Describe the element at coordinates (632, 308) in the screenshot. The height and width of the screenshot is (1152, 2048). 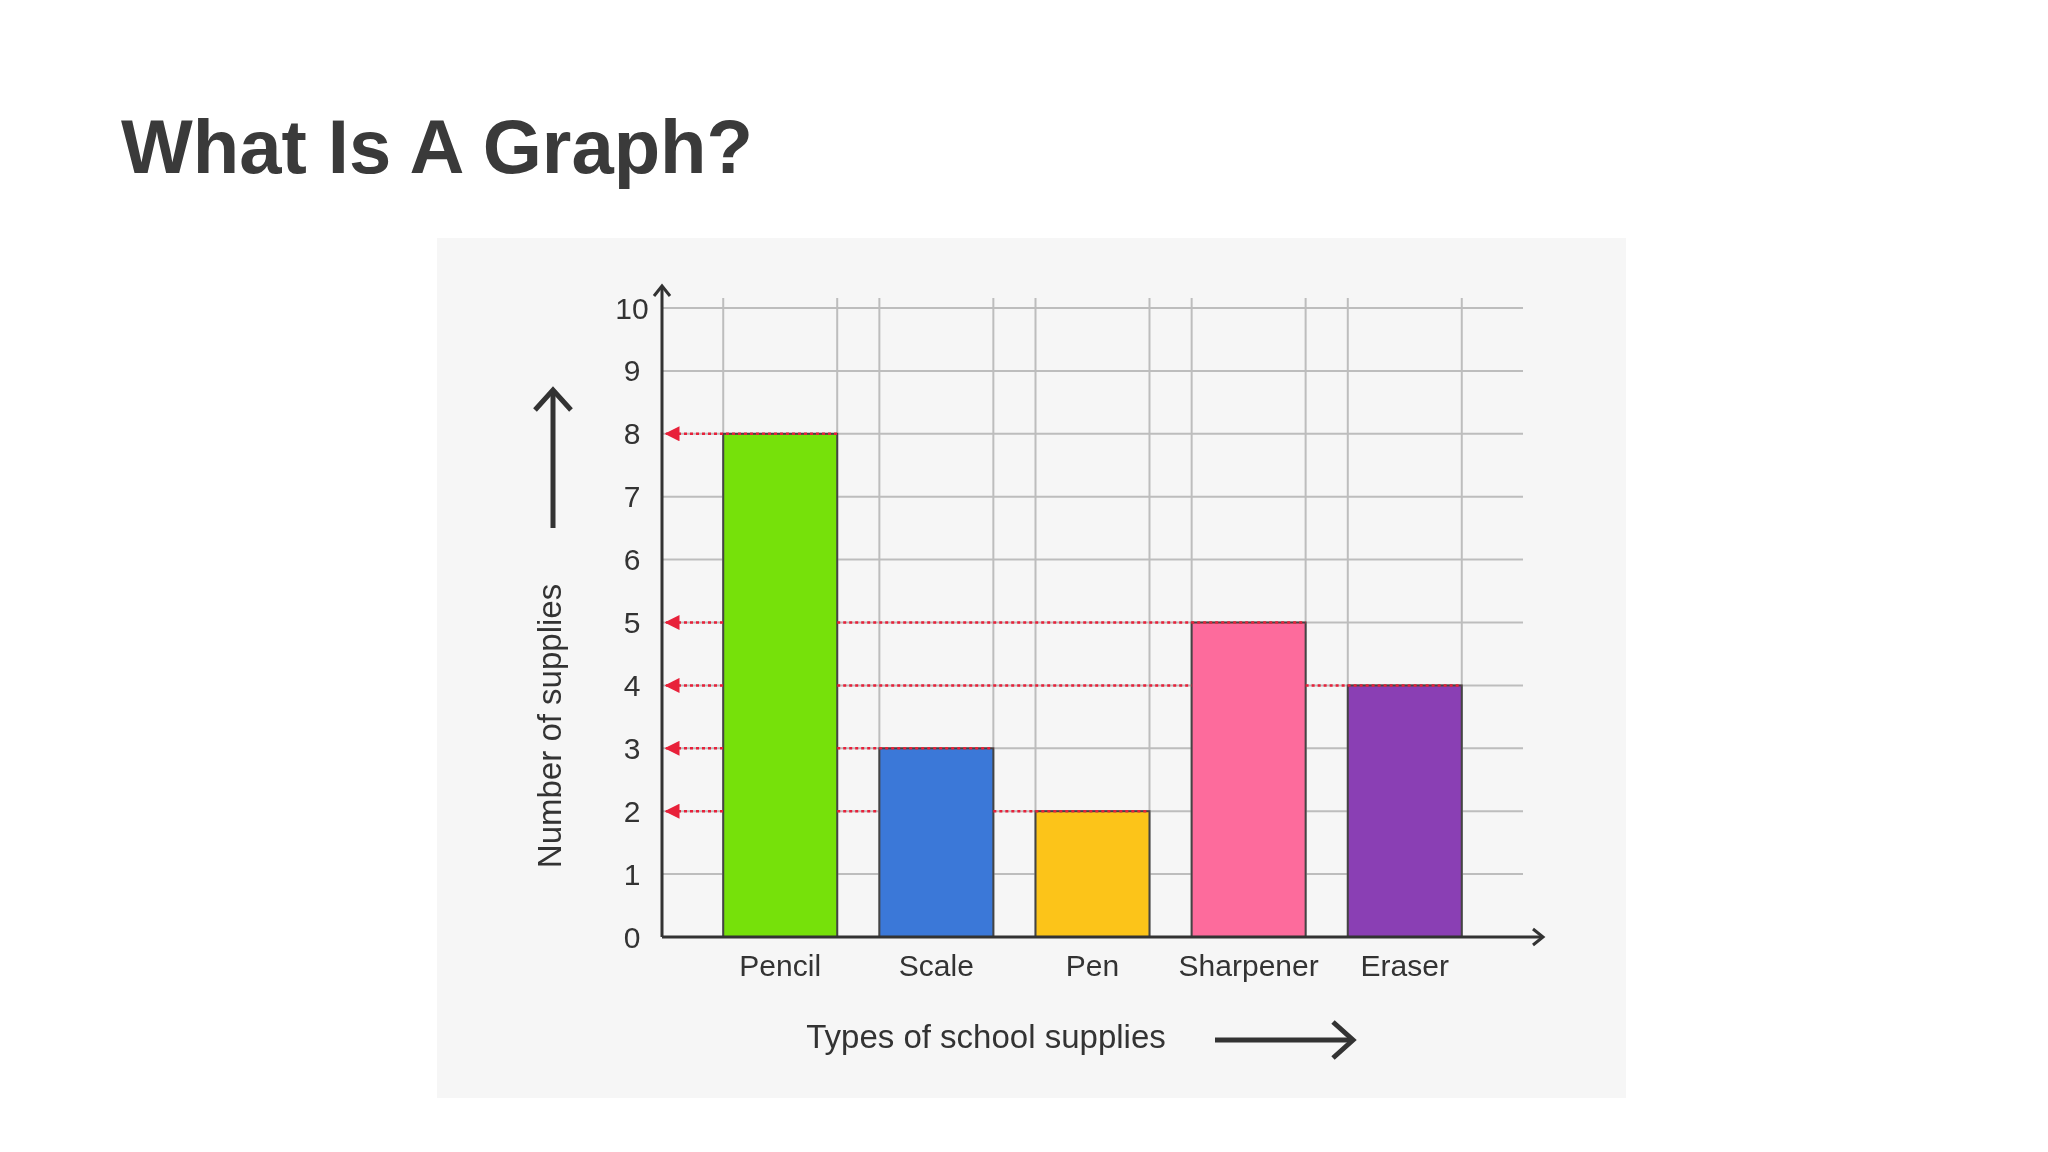
I see `y-tick-label: 10` at that location.